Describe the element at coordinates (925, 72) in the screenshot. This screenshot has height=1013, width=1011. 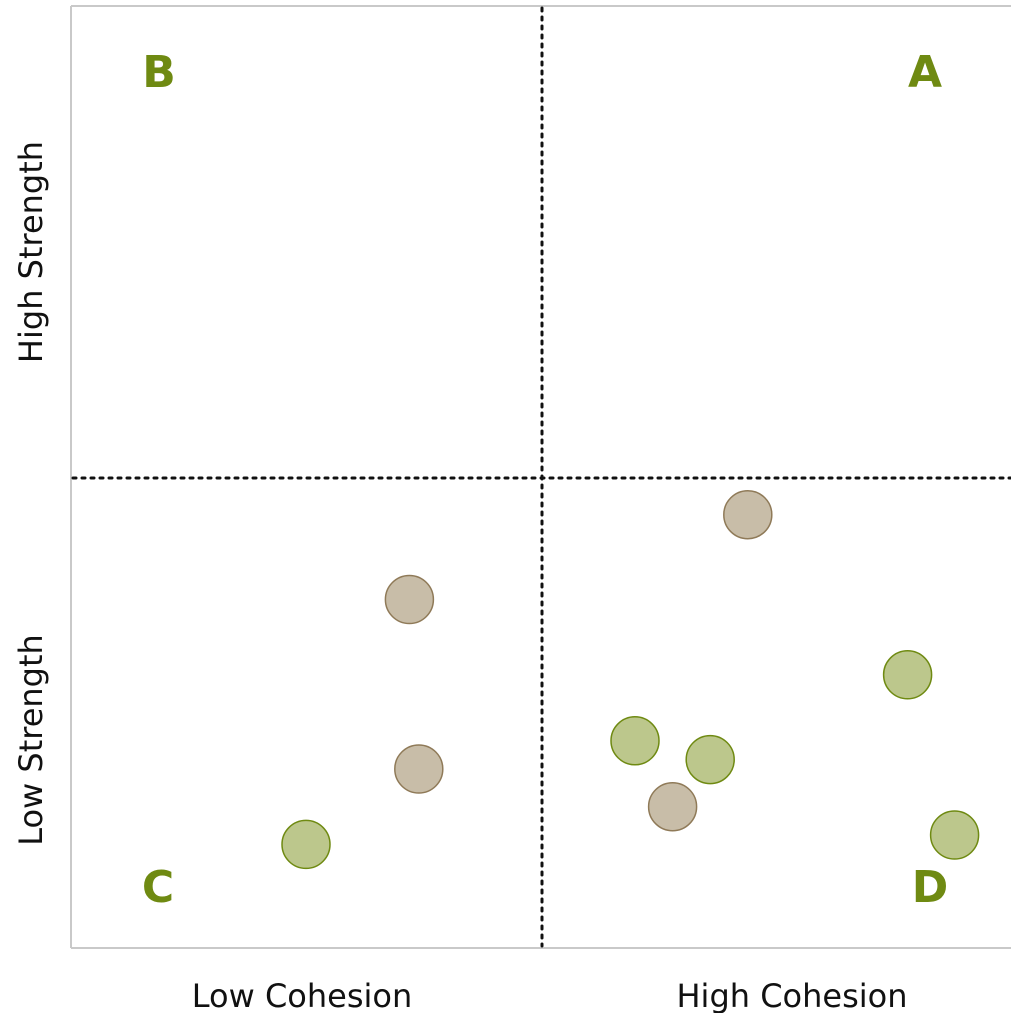
I see `quadrant-label-a: A` at that location.